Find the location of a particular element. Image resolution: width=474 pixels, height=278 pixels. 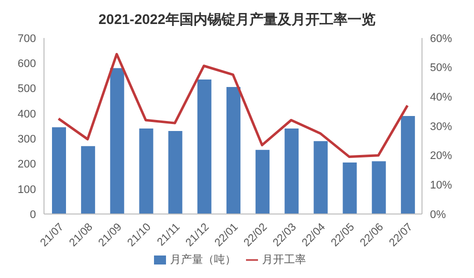

y2-tick-label: 40% is located at coordinates (441, 98).